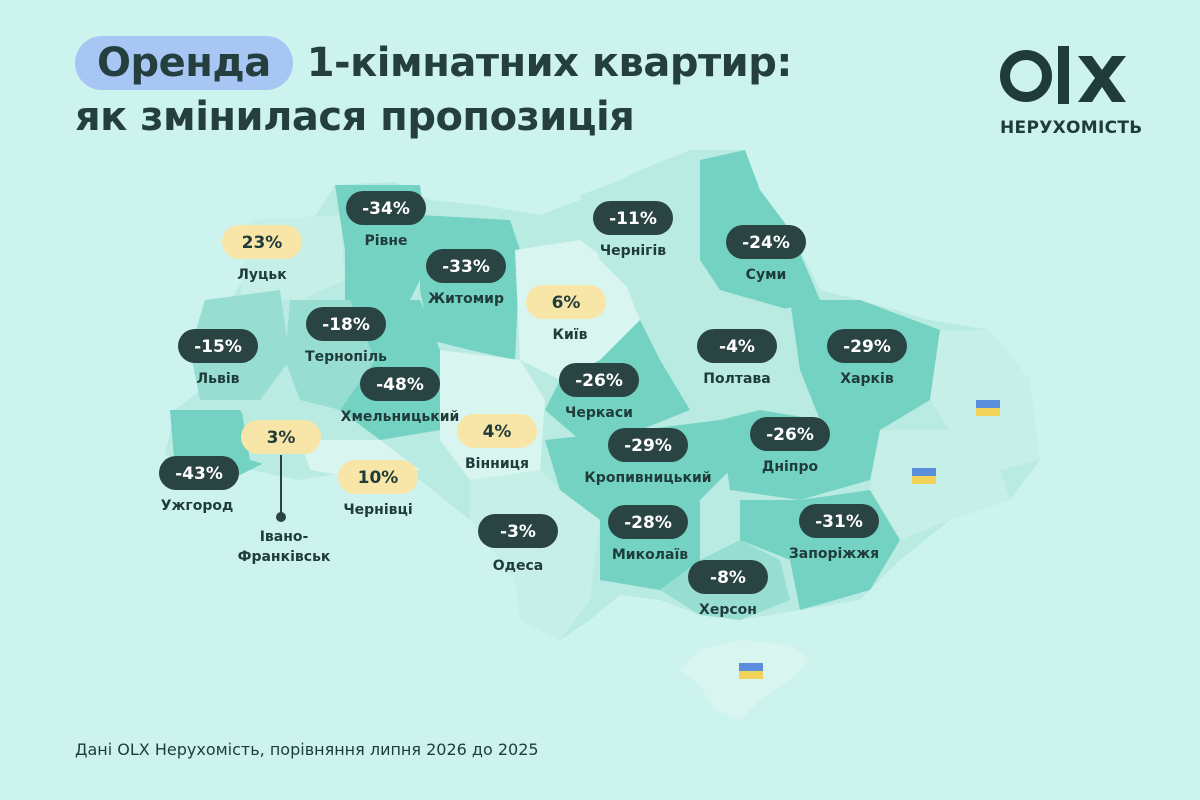  I want to click on region-city-name: Рівне, so click(385, 241).